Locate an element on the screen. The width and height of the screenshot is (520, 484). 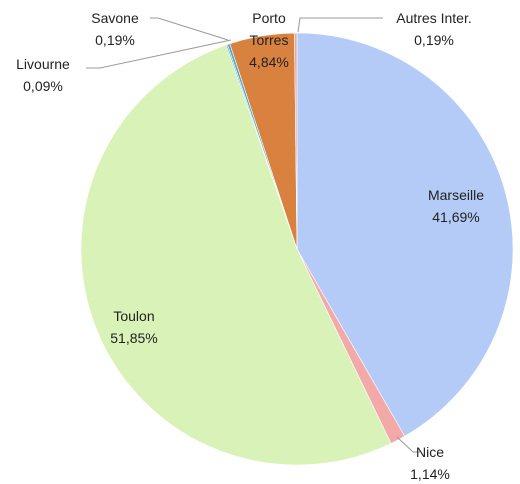
slice-label: Nice is located at coordinates (429, 452).